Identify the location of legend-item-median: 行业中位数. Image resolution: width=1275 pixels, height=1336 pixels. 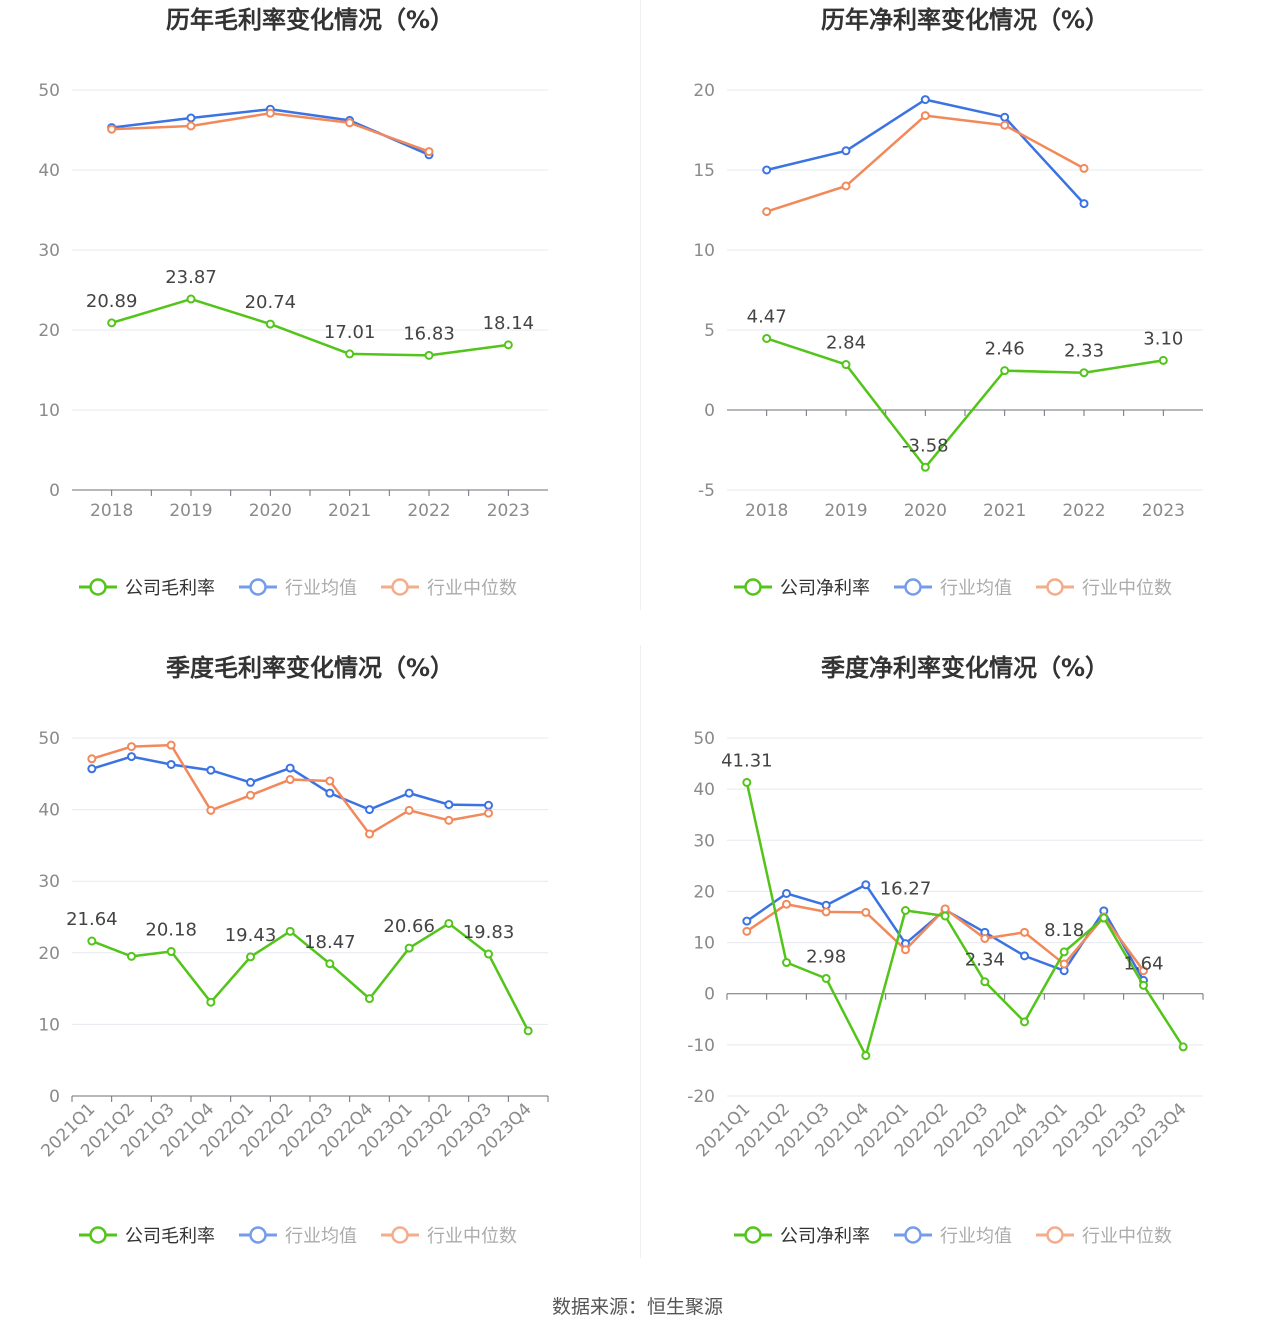
(1104, 588).